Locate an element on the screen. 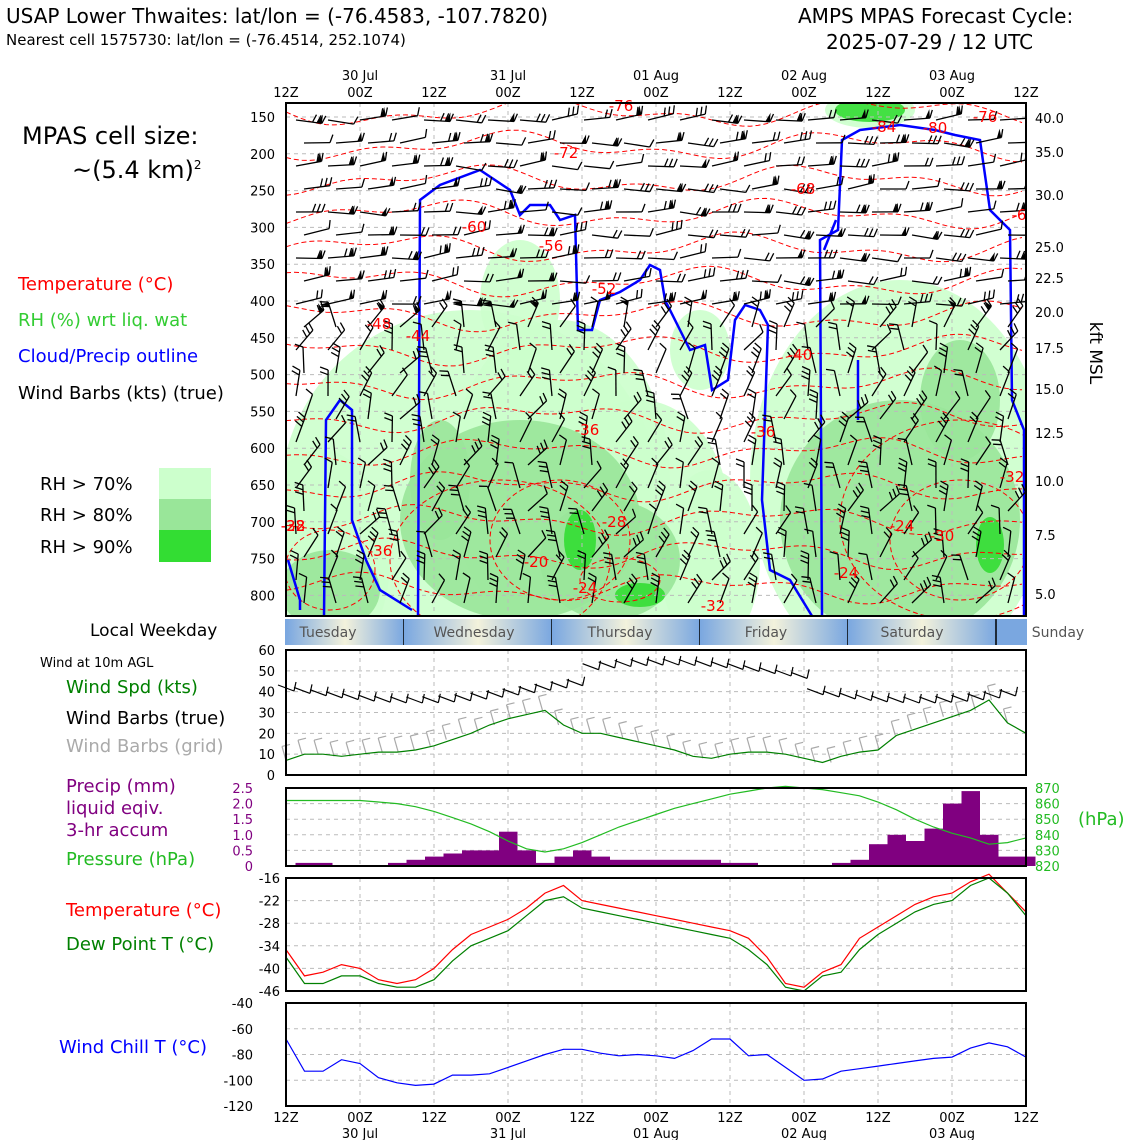  temperature-label: -36 is located at coordinates (380, 551).